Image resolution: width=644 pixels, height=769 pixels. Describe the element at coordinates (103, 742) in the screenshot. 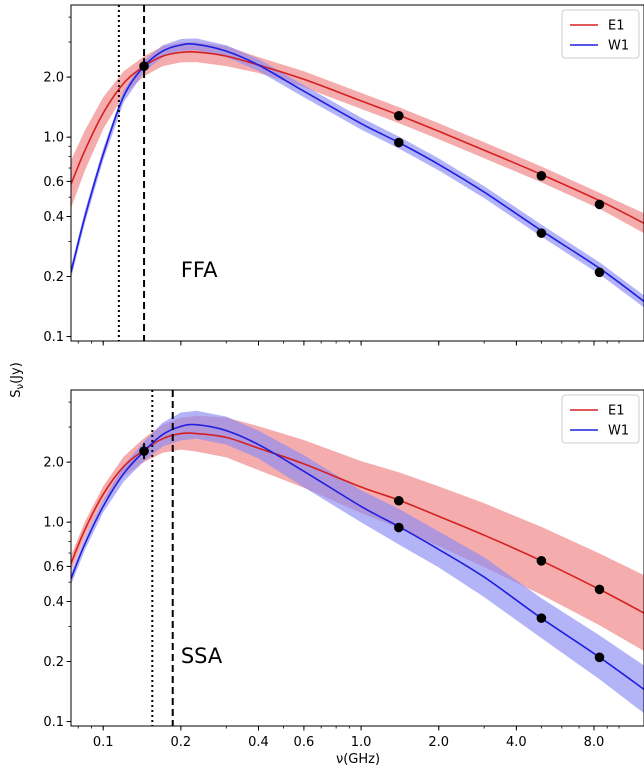

I see `x-tick-label: 0.1` at that location.